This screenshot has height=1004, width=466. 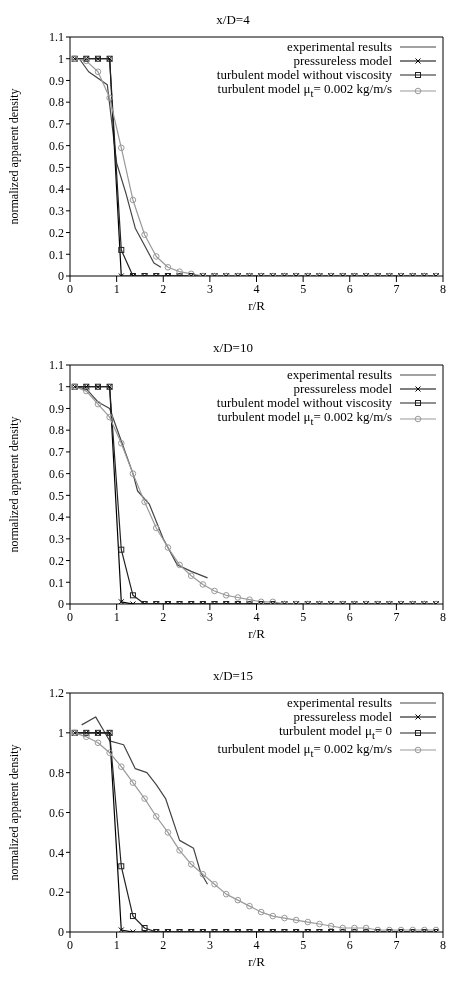 I want to click on y-tick-label: 1.2, so click(x=56, y=693).